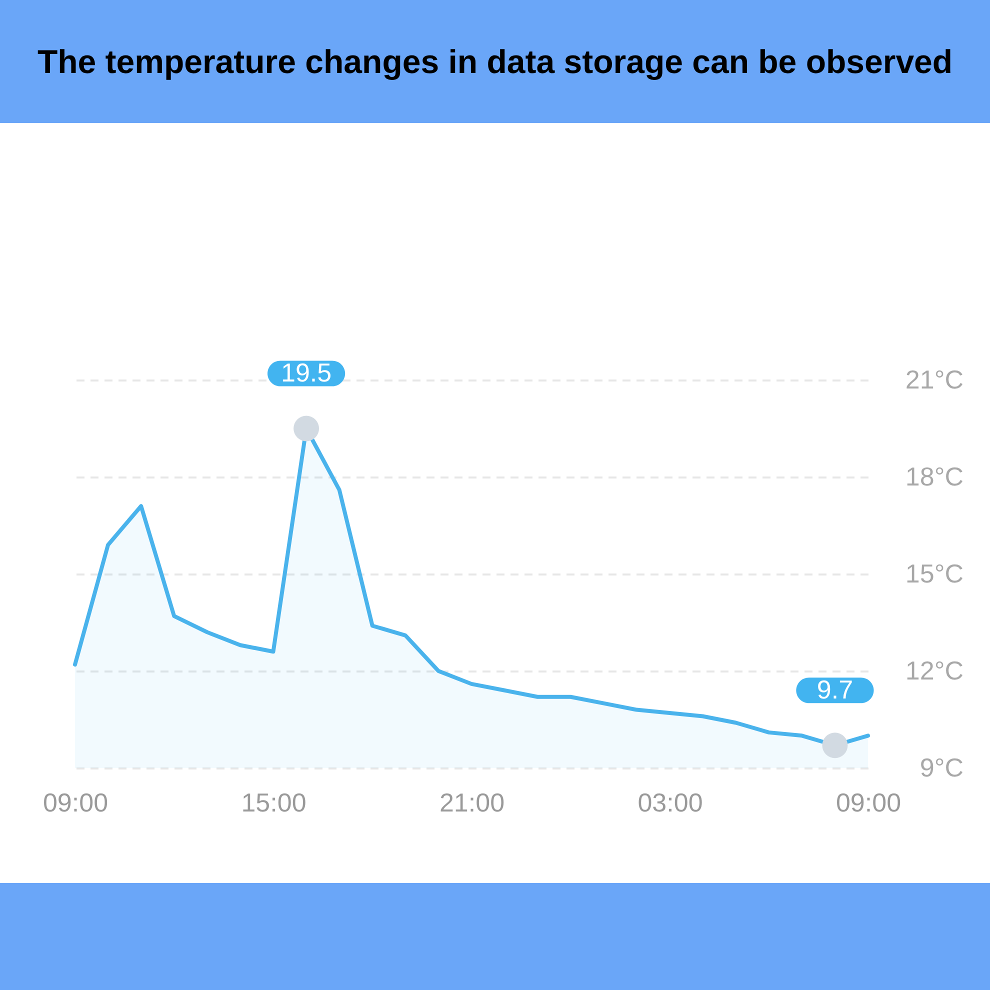  What do you see at coordinates (306, 373) in the screenshot?
I see `annotation: 19.5` at bounding box center [306, 373].